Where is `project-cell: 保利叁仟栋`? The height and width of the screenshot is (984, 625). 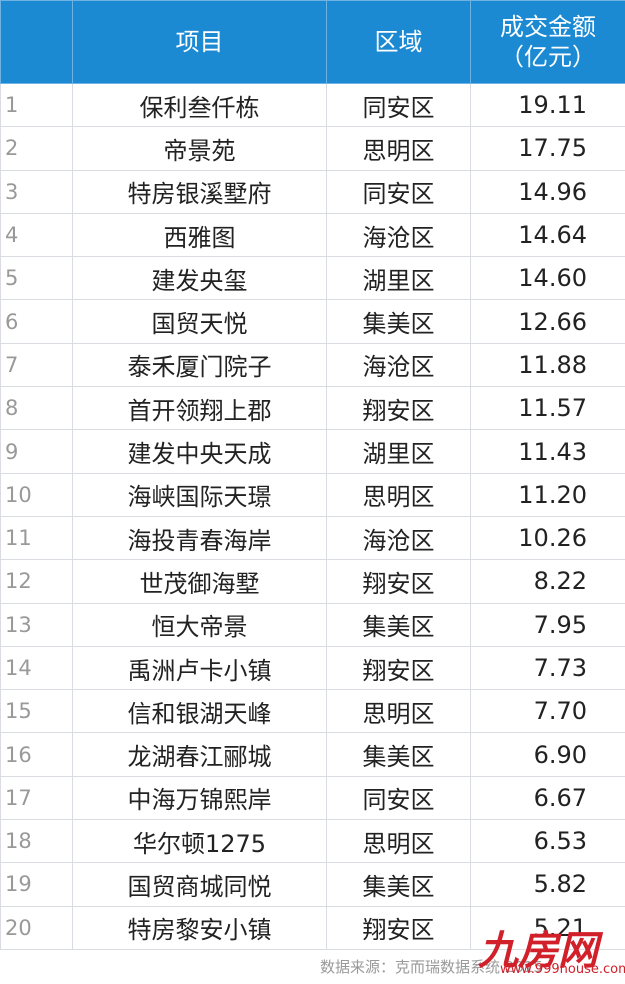 project-cell: 保利叁仟栋 is located at coordinates (199, 105).